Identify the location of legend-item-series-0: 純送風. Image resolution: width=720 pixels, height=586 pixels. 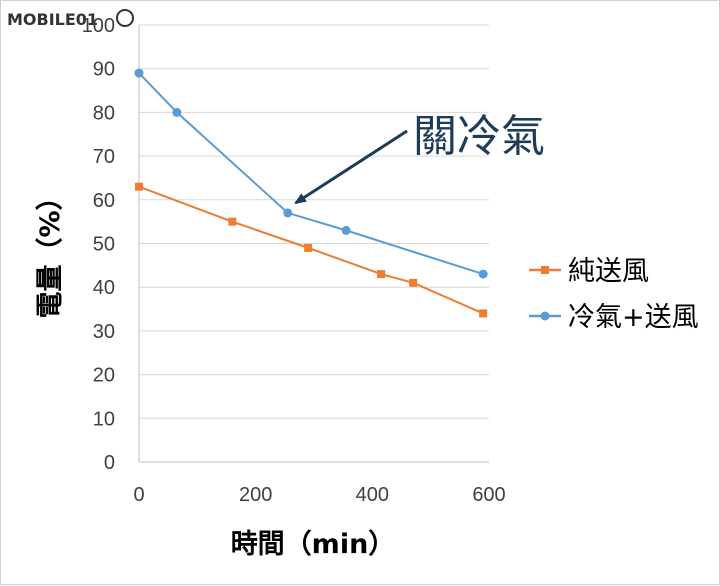
(589, 271).